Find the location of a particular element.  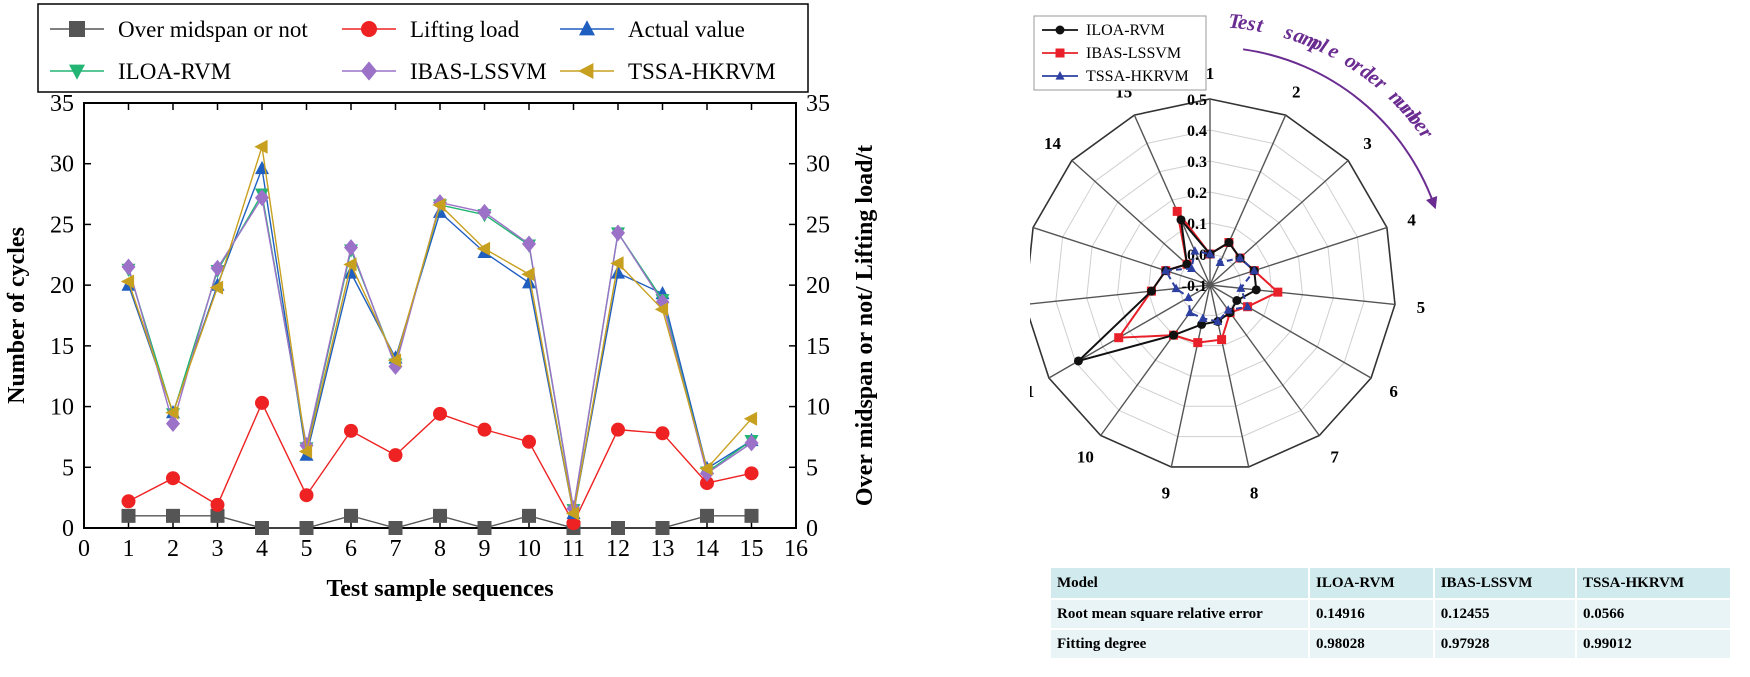

y-right-axis-title: Over midspan or not/ Lifting load/t is located at coordinates (865, 325).